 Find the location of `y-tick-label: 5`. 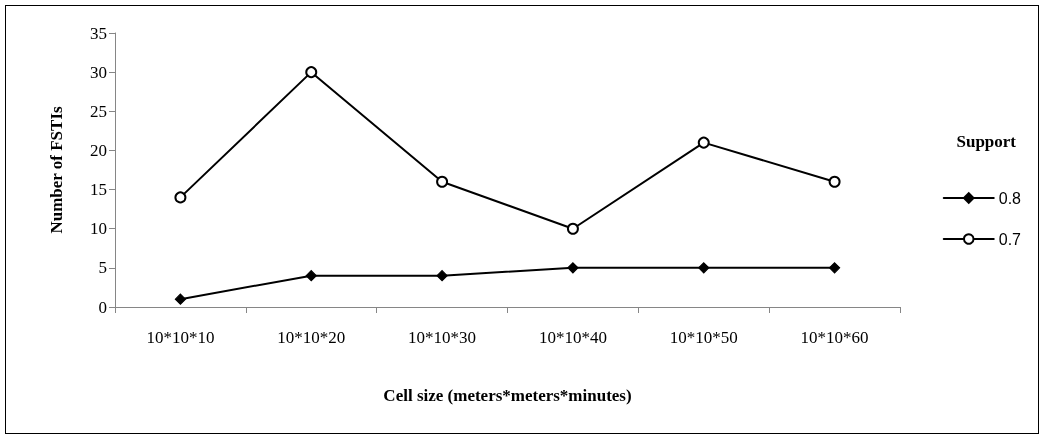

y-tick-label: 5 is located at coordinates (102, 268).